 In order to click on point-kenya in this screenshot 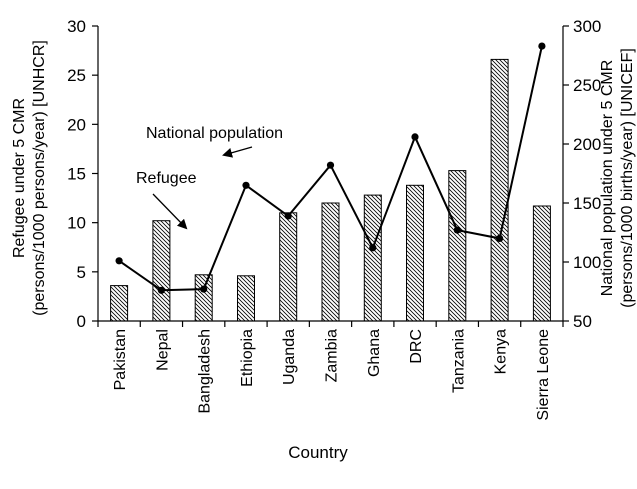, I will do `click(500, 238)`.